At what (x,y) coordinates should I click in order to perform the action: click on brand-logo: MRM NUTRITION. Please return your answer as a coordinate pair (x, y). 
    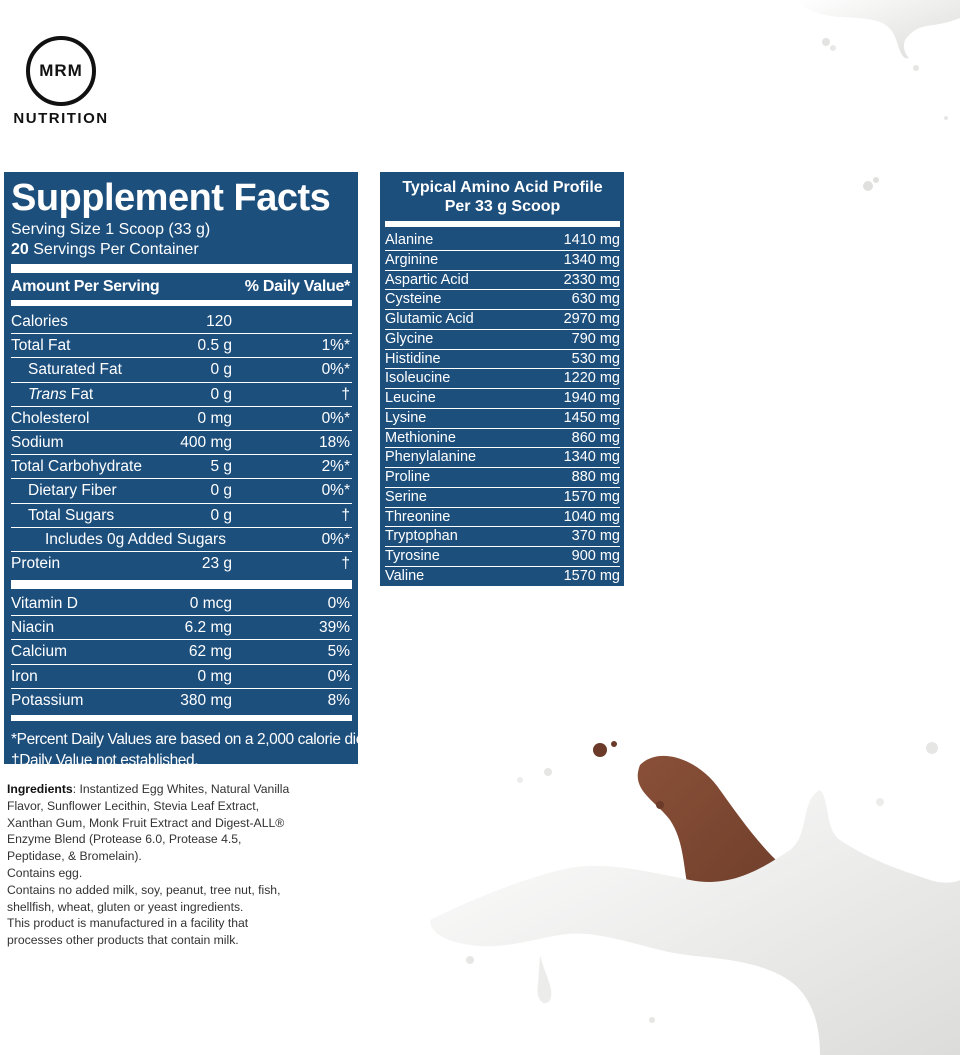
    Looking at the image, I should click on (61, 81).